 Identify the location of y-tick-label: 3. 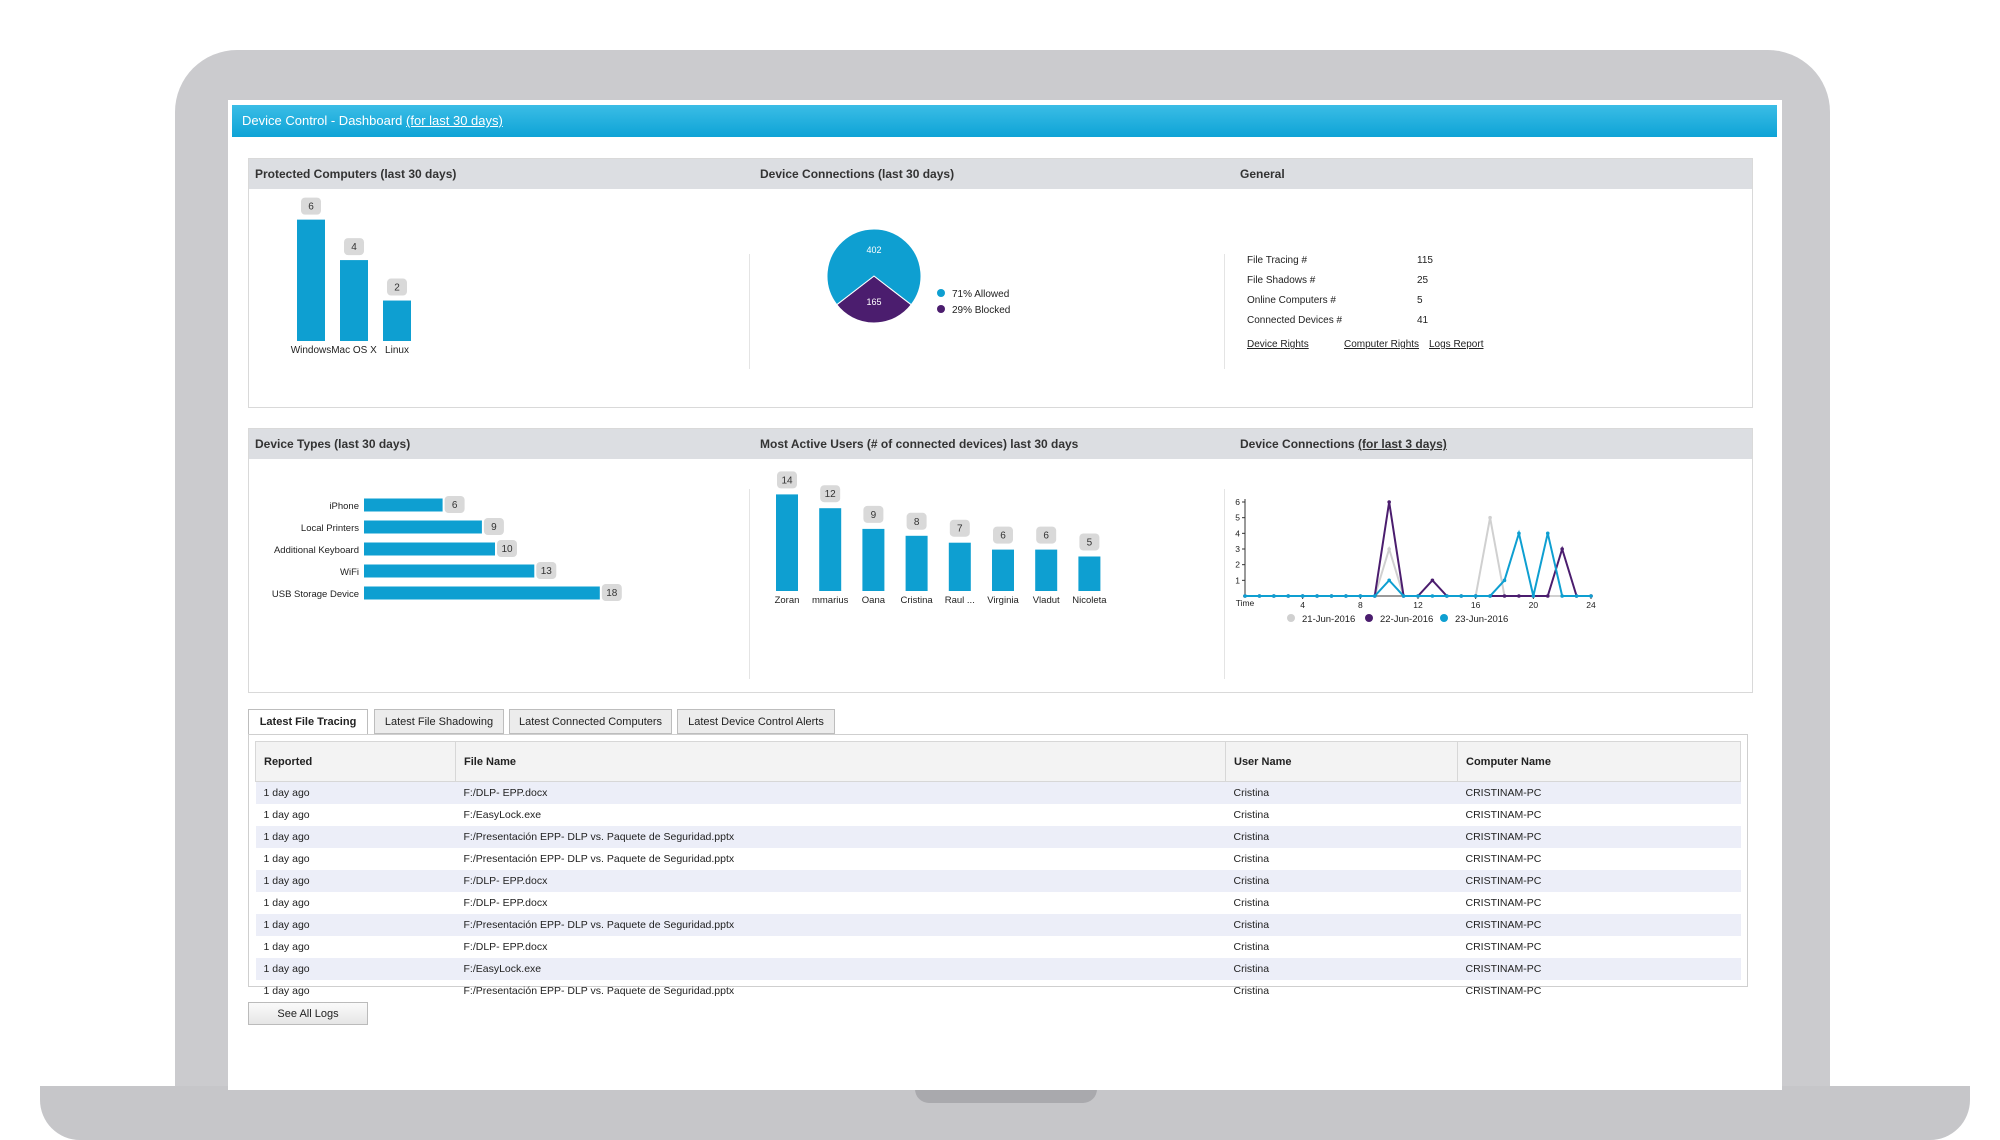
(1237, 549).